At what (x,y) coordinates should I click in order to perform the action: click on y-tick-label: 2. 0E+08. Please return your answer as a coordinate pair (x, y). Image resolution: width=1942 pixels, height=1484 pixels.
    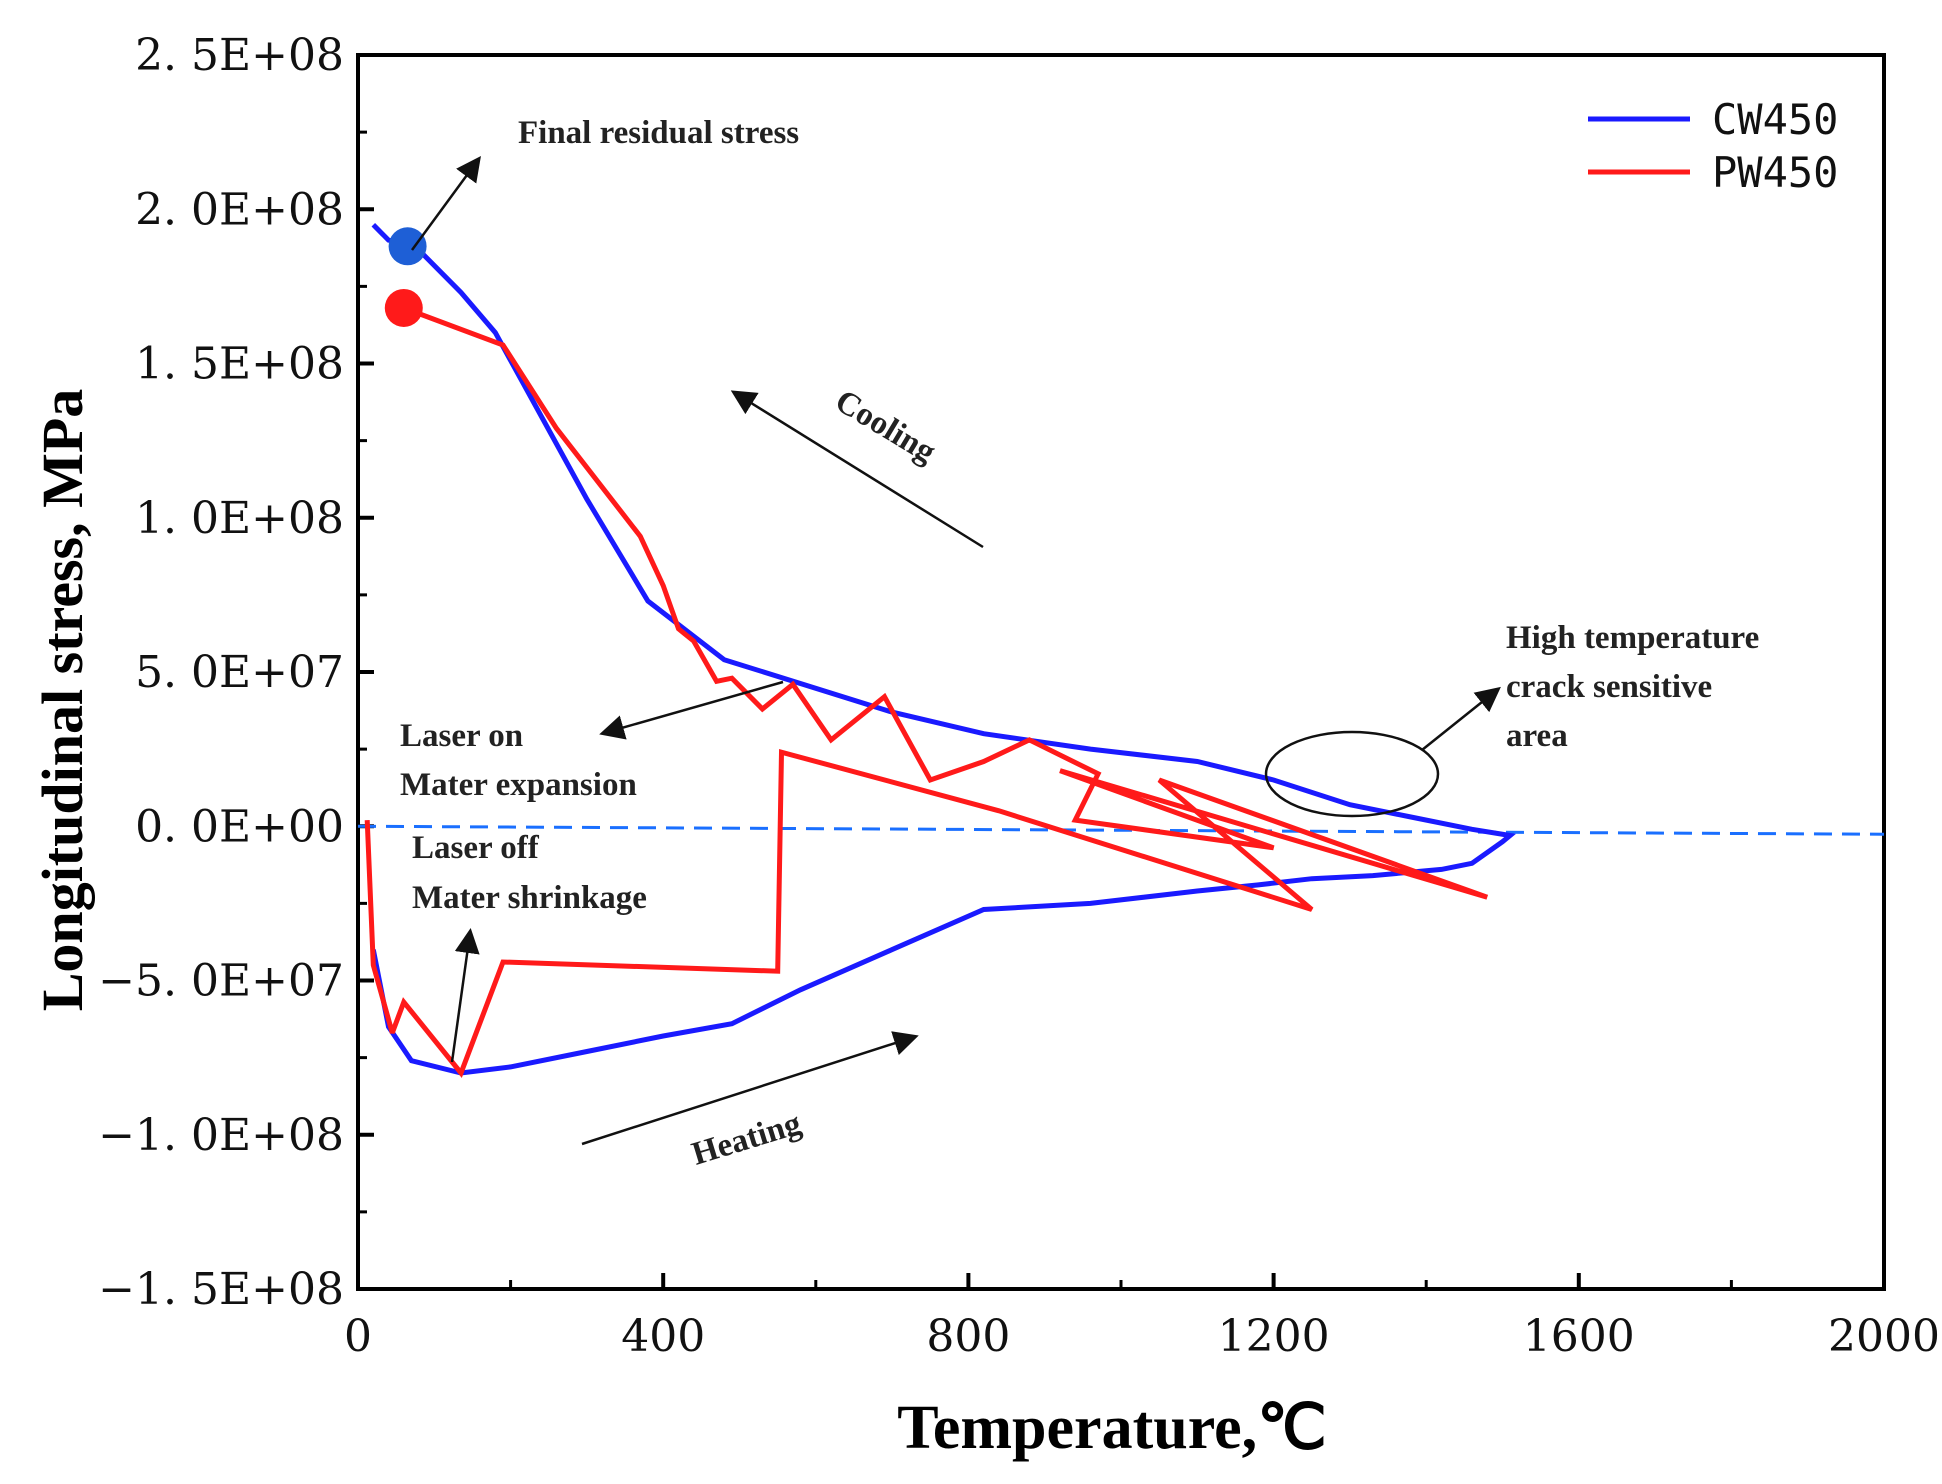
    Looking at the image, I should click on (239, 209).